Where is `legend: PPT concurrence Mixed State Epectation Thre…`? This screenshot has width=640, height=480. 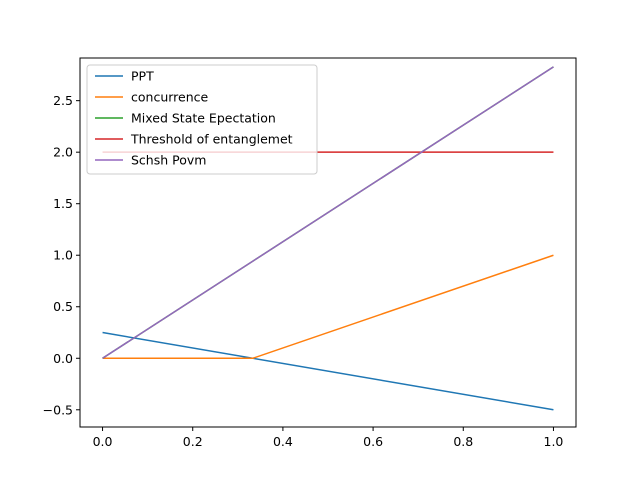 legend: PPT concurrence Mixed State Epectation Thre… is located at coordinates (202, 119).